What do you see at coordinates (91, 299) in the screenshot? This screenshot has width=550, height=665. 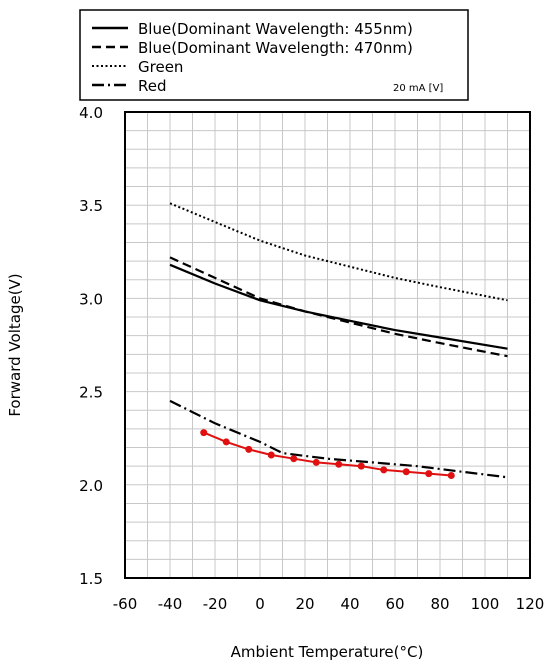 I see `y-tick-label: 3.0` at bounding box center [91, 299].